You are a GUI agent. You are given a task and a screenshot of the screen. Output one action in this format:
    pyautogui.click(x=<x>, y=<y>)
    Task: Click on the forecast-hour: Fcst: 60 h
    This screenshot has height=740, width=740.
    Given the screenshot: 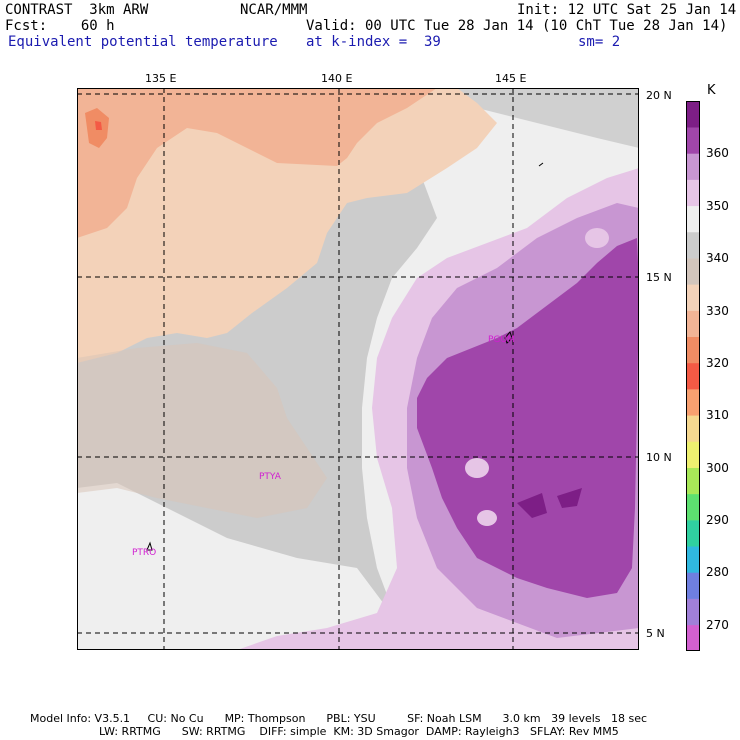 What is the action you would take?
    pyautogui.click(x=60, y=26)
    